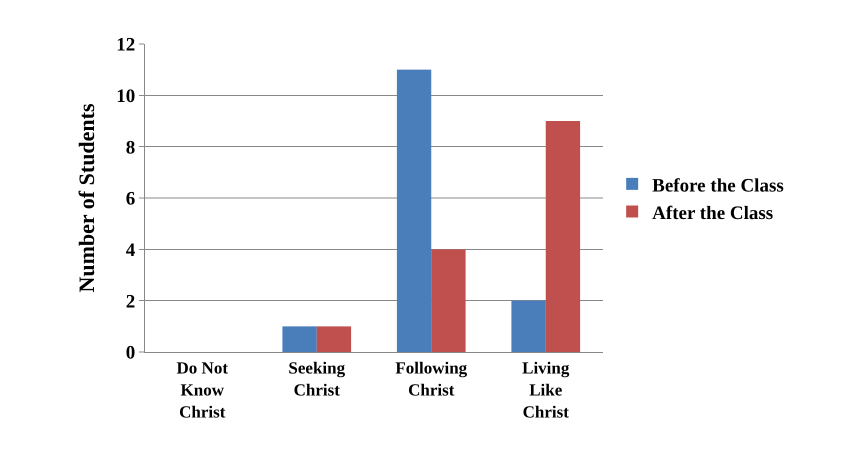 The image size is (865, 462). I want to click on y-tick-label: 0, so click(131, 353).